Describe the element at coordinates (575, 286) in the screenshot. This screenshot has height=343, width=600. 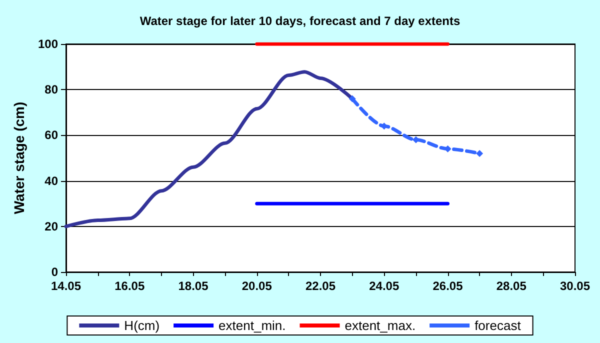
I see `x-tick-label: 30.05` at that location.